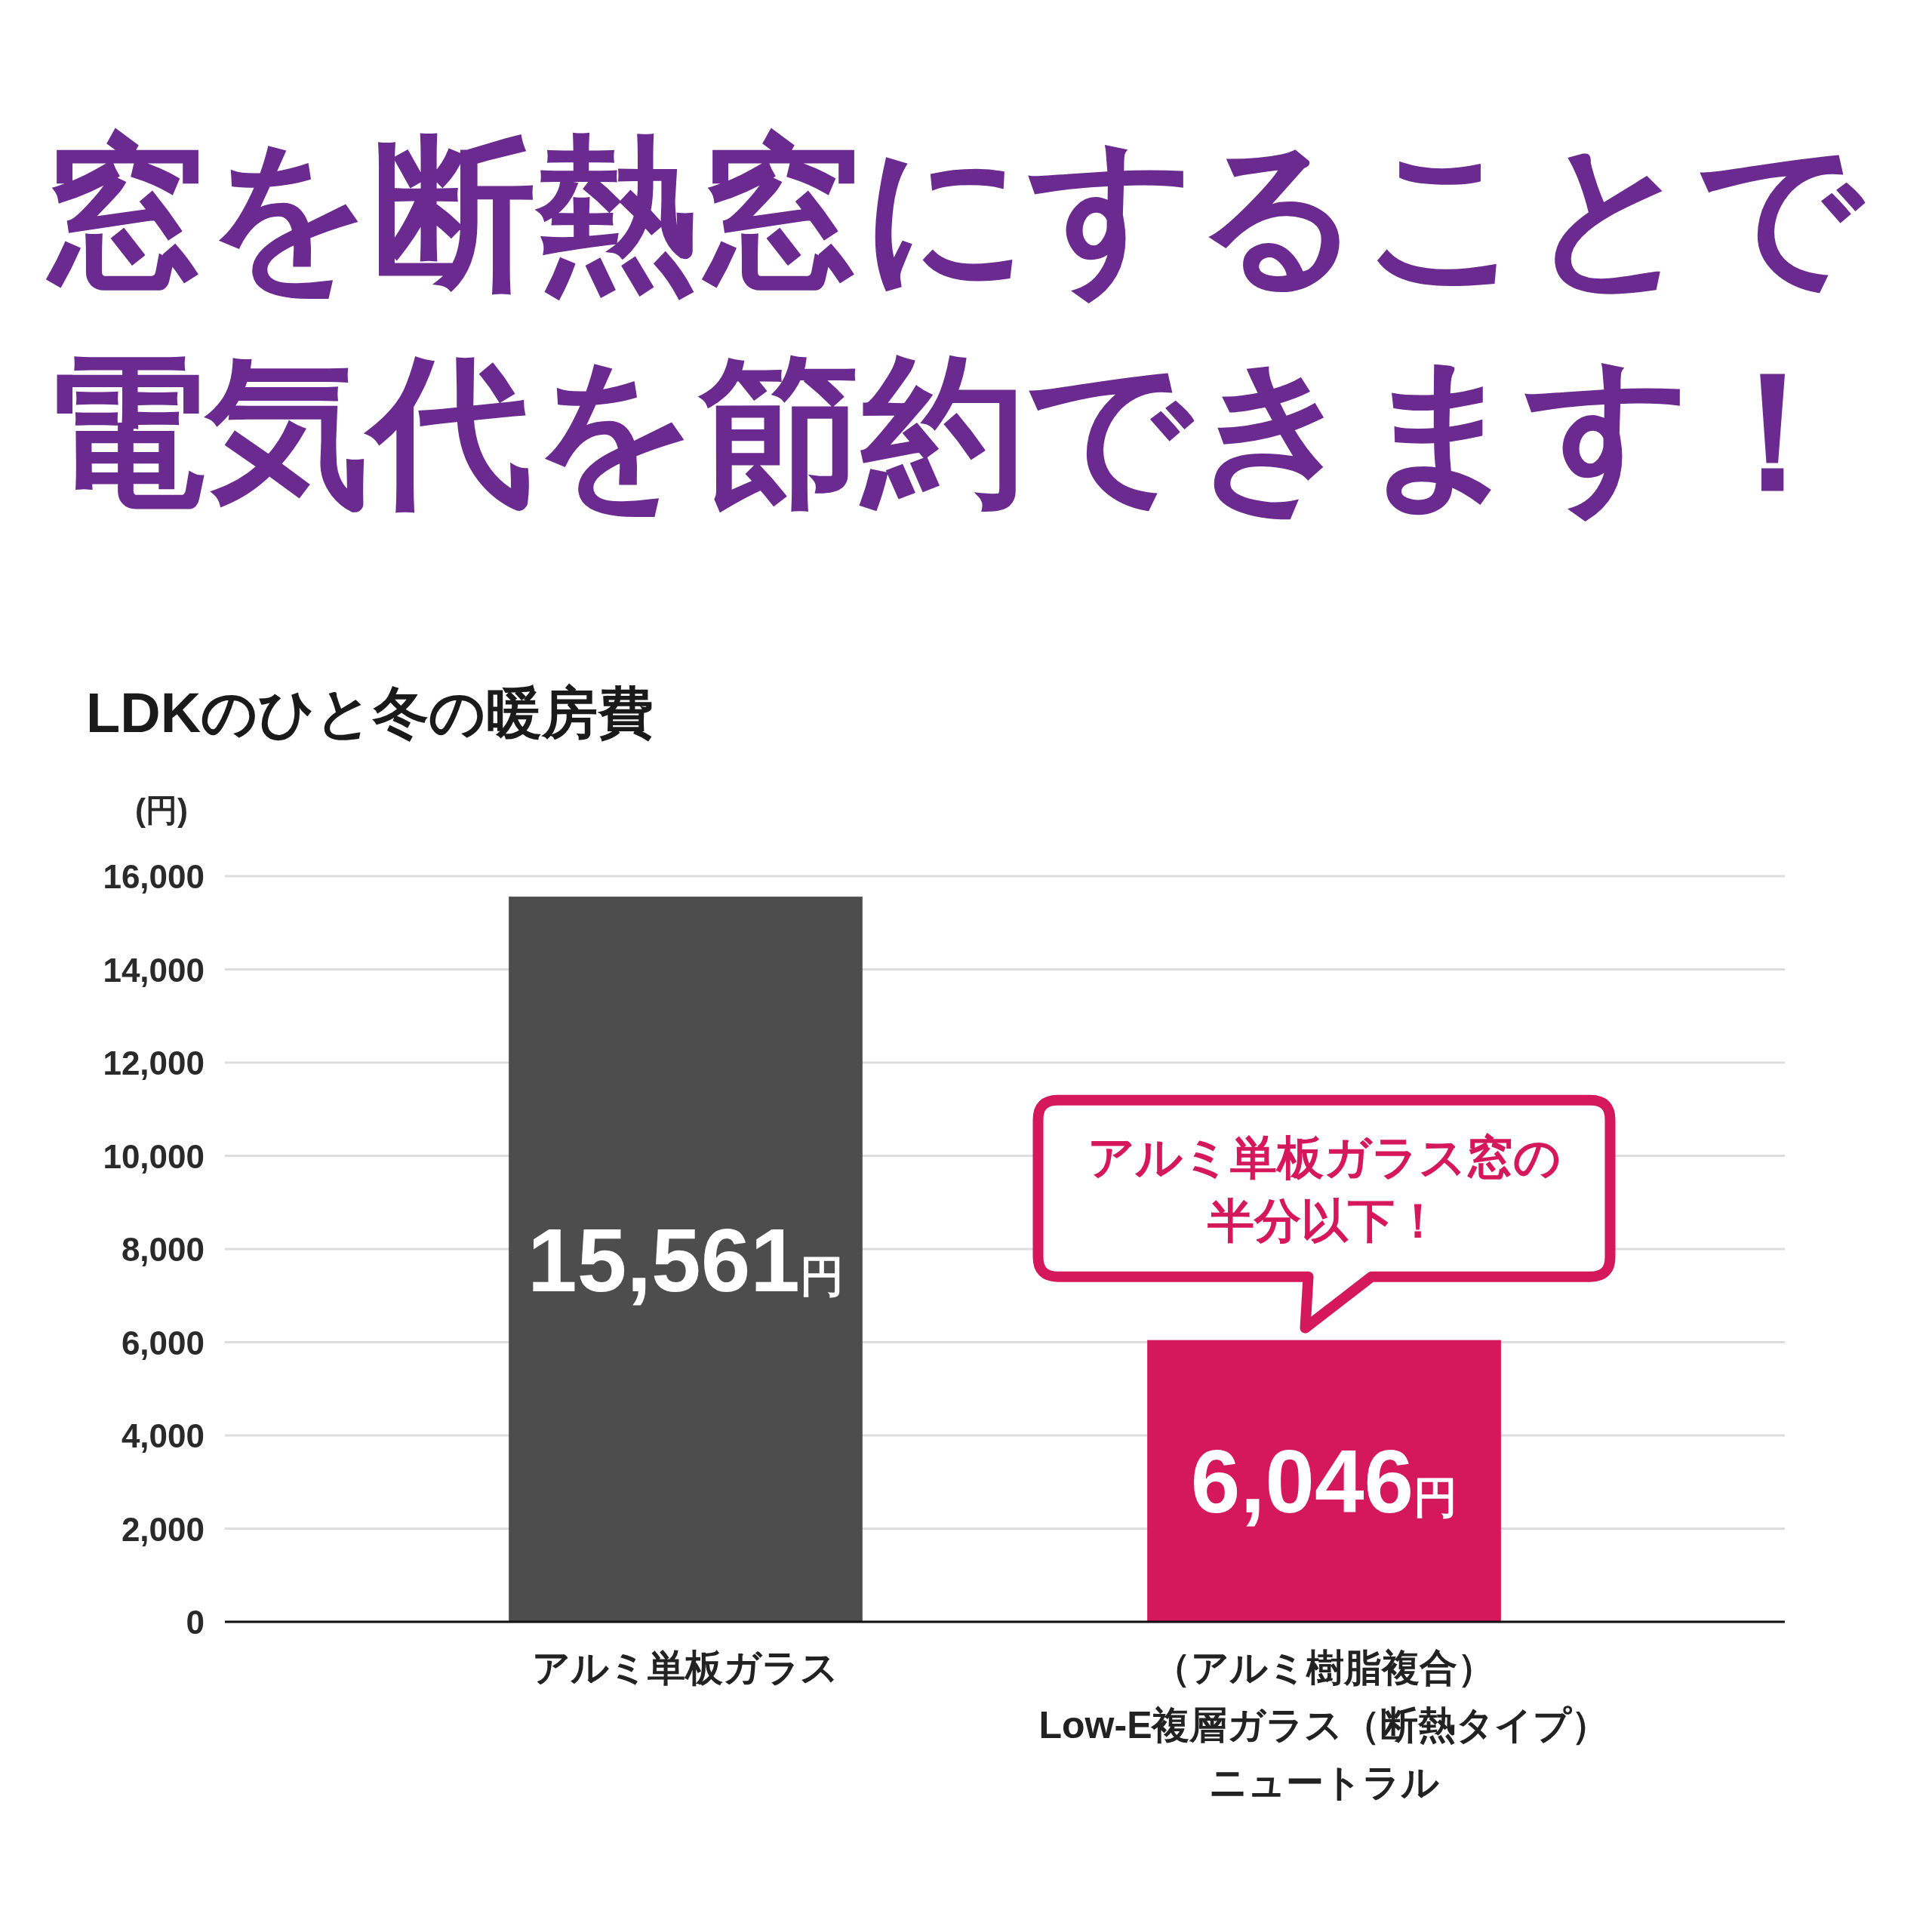  I want to click on x-tick-label: （アルミ樹脂複合）Low-E複層ガラス（断熱タイプ）ニュートラル, so click(1324, 1725).